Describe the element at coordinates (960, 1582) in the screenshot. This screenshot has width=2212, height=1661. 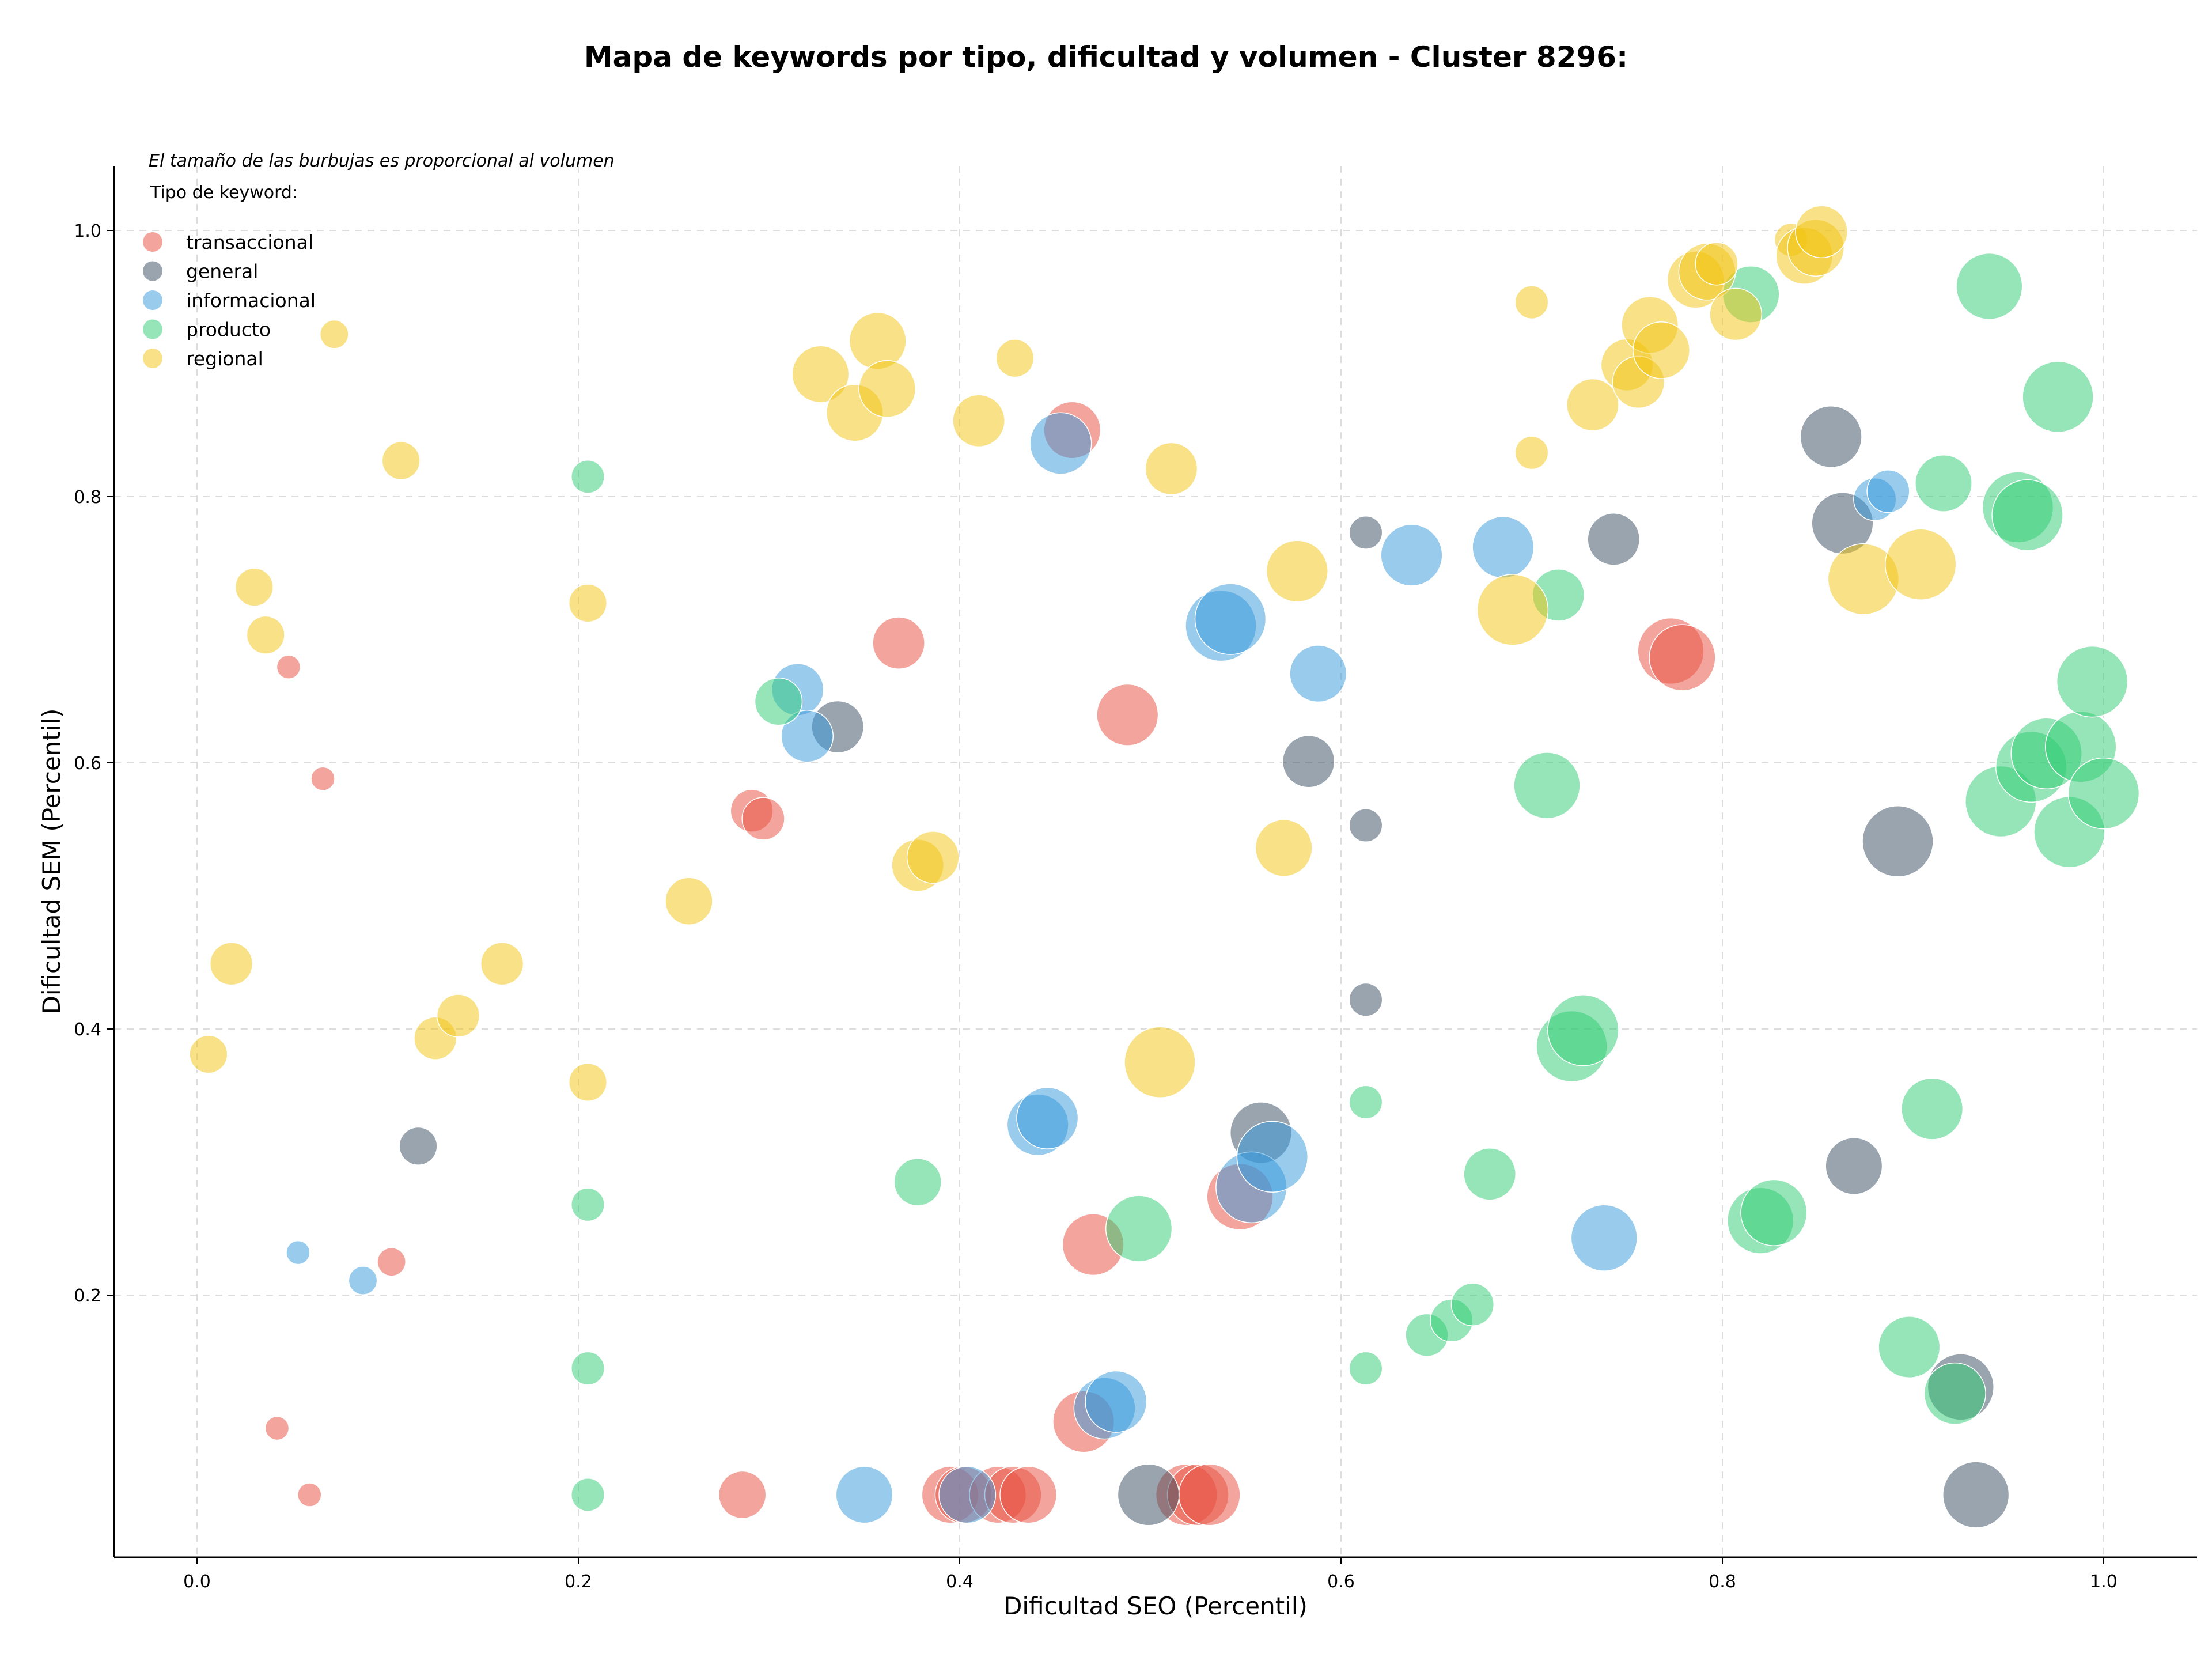
I see `x-tick-label: 0.4` at that location.